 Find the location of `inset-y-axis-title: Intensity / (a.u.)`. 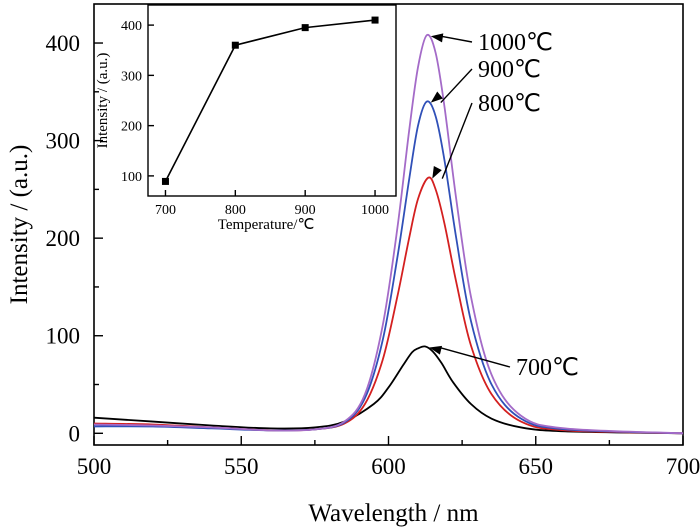

inset-y-axis-title: Intensity / (a.u.) is located at coordinates (103, 101).